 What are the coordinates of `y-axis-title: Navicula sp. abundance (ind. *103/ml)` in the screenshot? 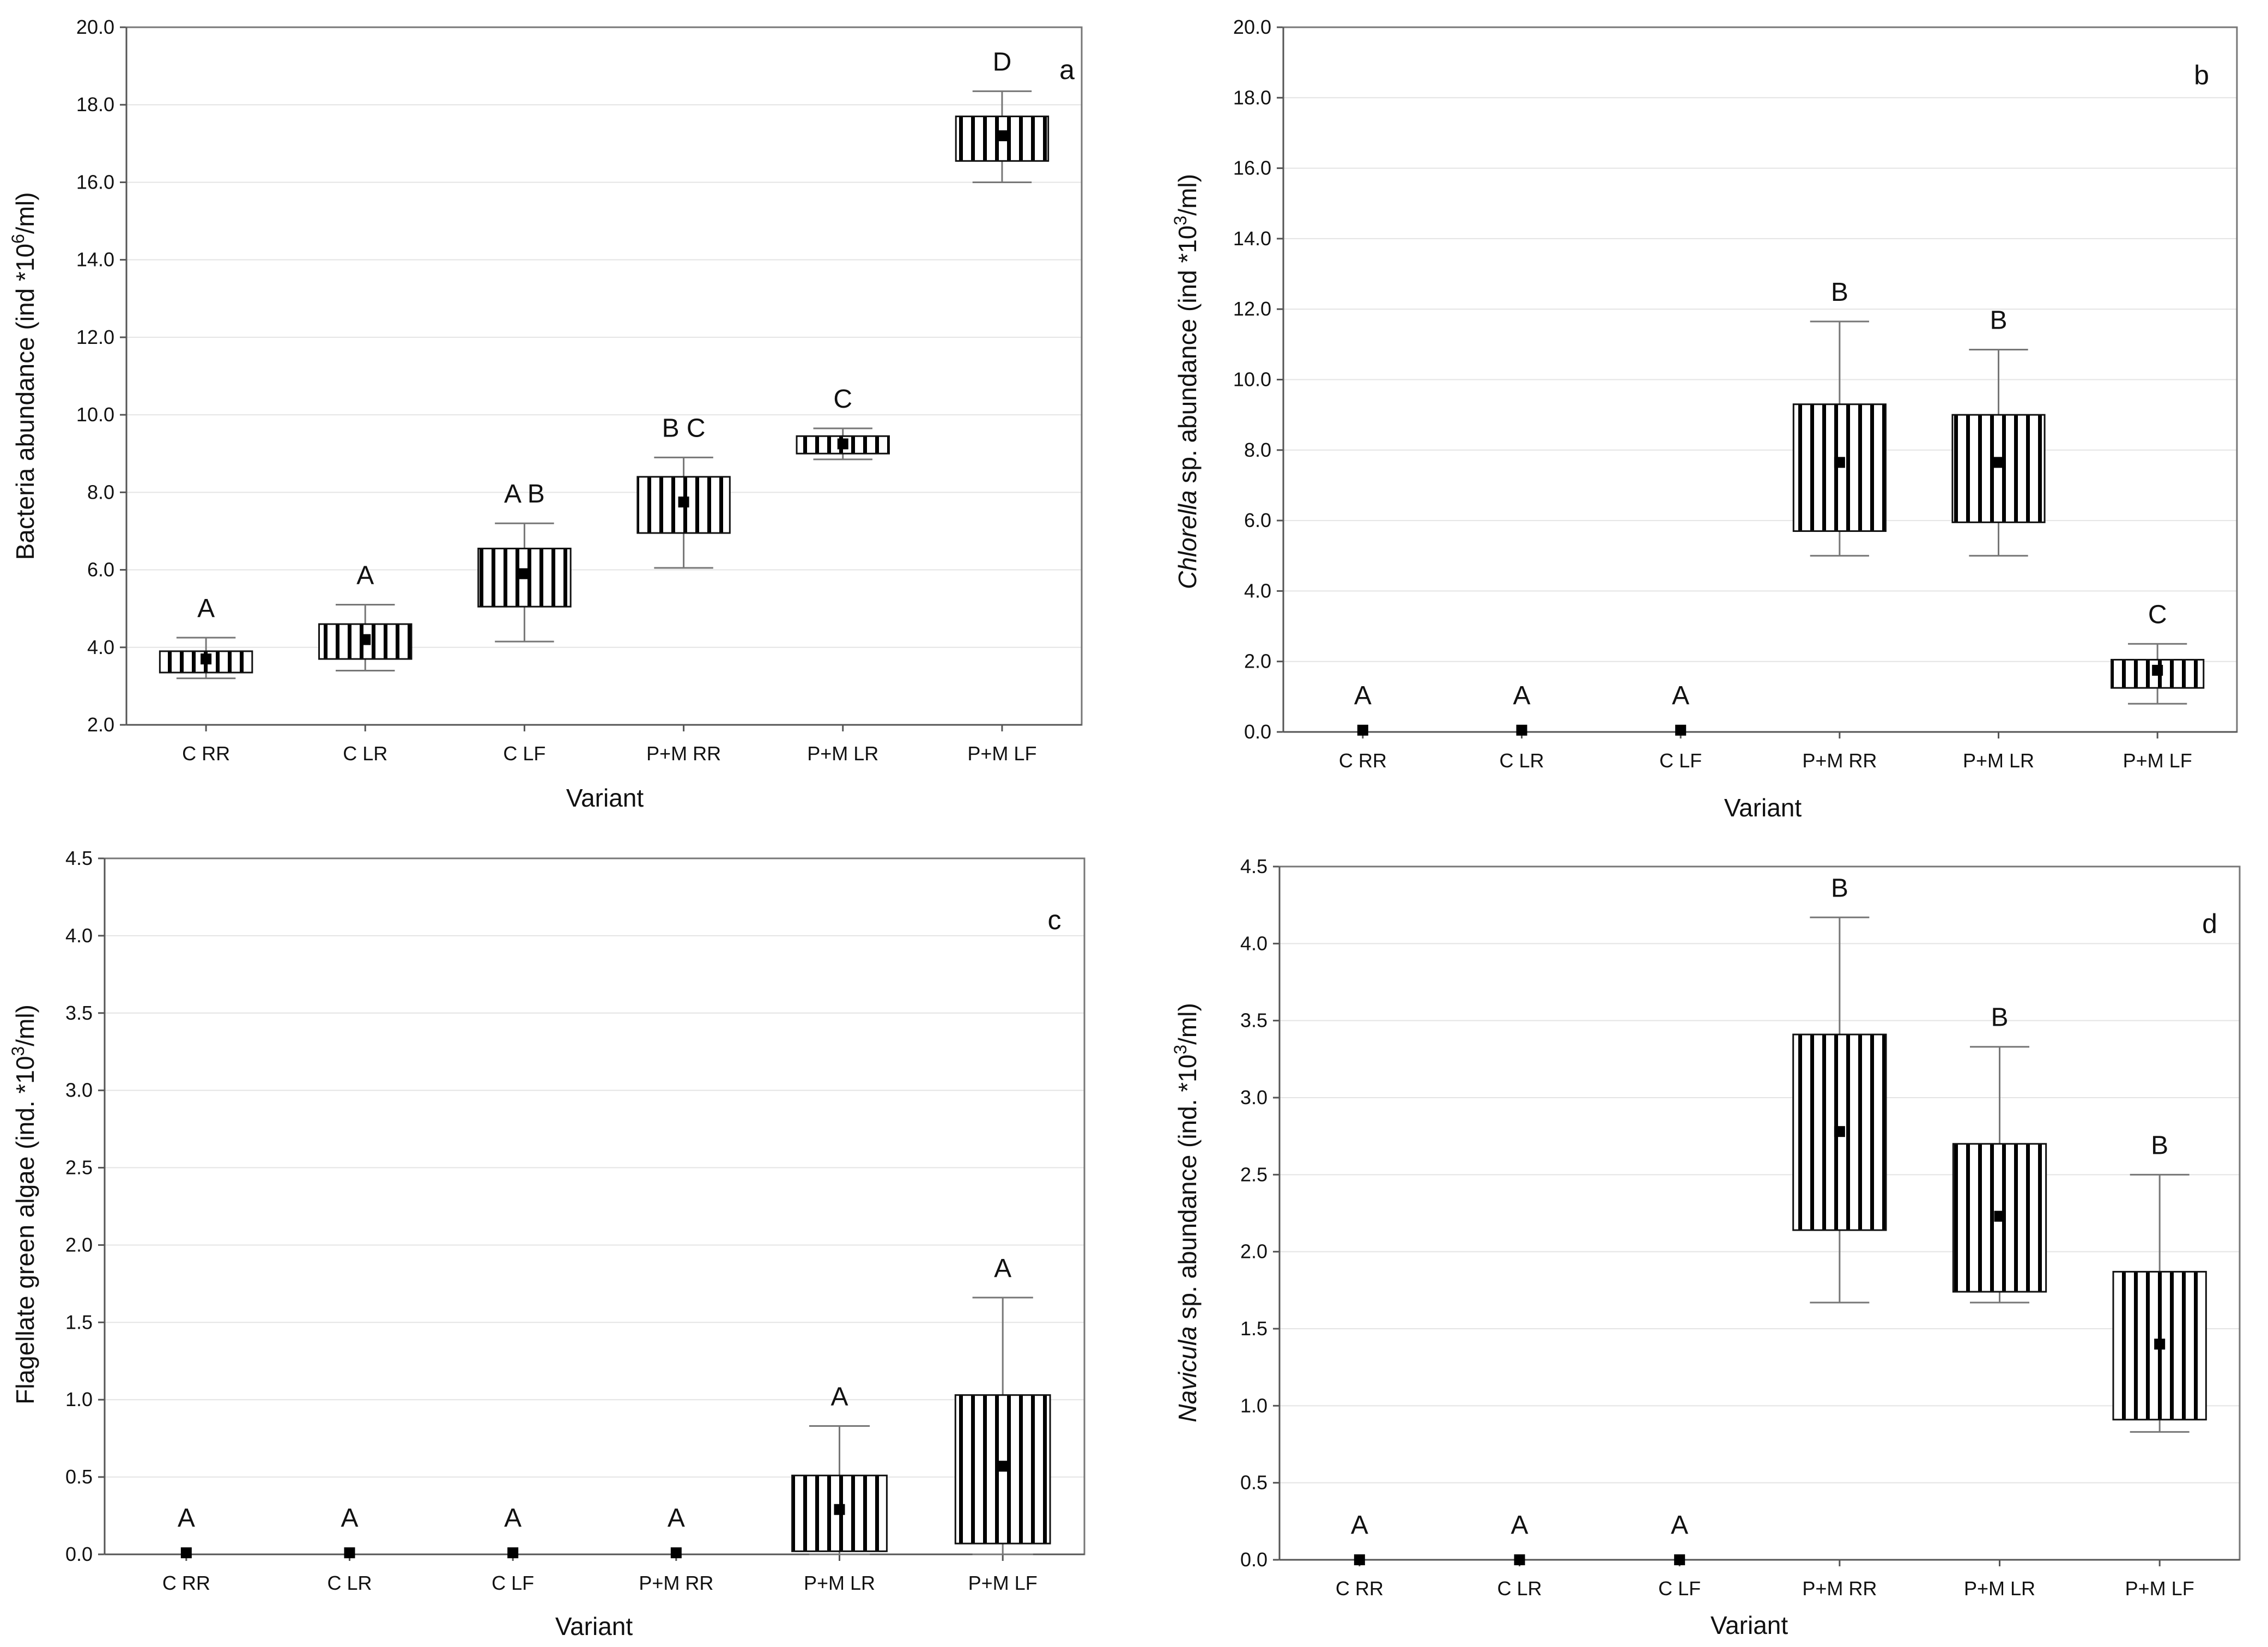 It's located at (1186, 1212).